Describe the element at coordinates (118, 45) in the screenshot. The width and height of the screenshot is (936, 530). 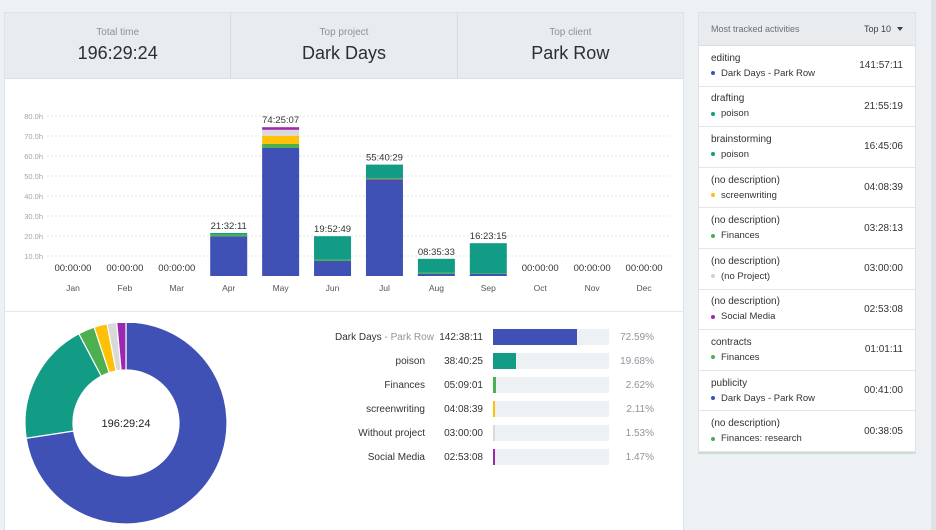
I see `total-time-cell: Total time 196:29:24` at that location.